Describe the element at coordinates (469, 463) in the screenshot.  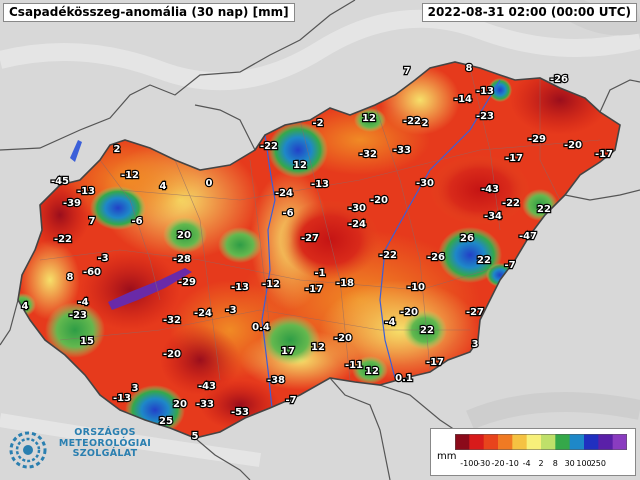
I see `legend-tick-label: -100` at that location.